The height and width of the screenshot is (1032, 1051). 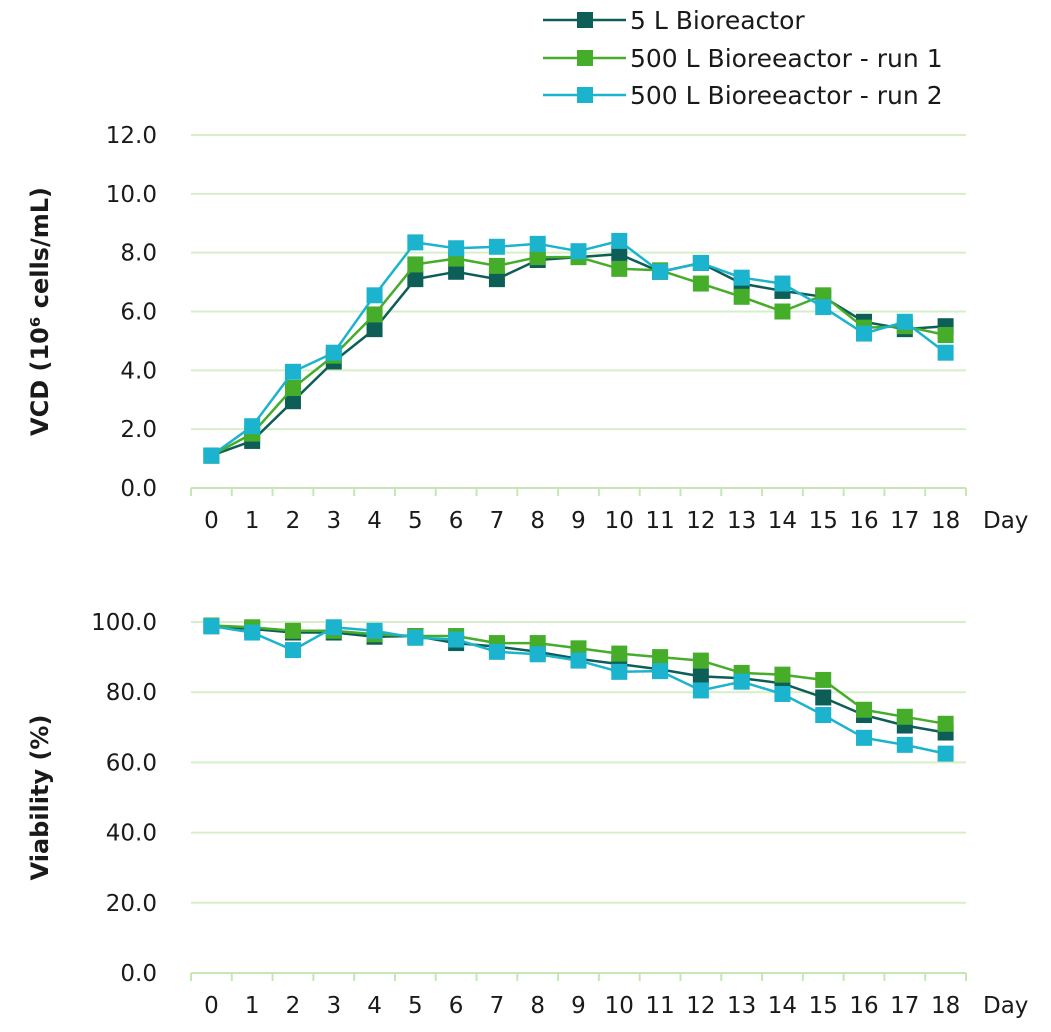 What do you see at coordinates (138, 371) in the screenshot?
I see `y-tick-label: 4.0` at bounding box center [138, 371].